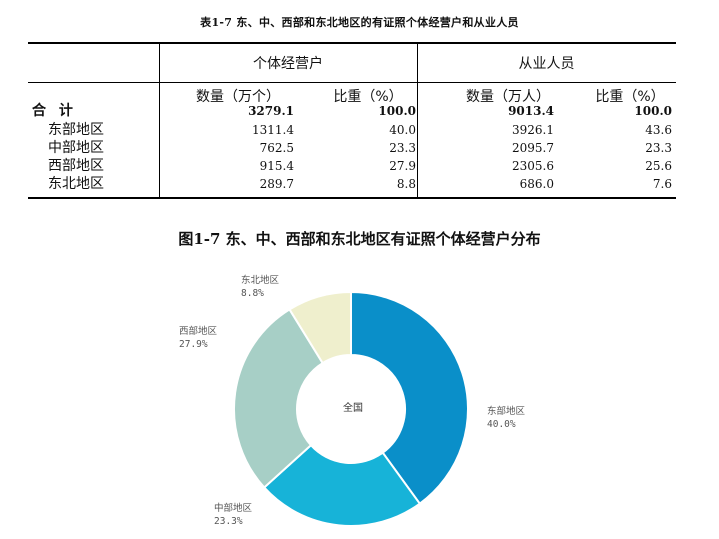 The height and width of the screenshot is (539, 719). I want to click on col-header-household-share: 比重（%）, so click(368, 97).